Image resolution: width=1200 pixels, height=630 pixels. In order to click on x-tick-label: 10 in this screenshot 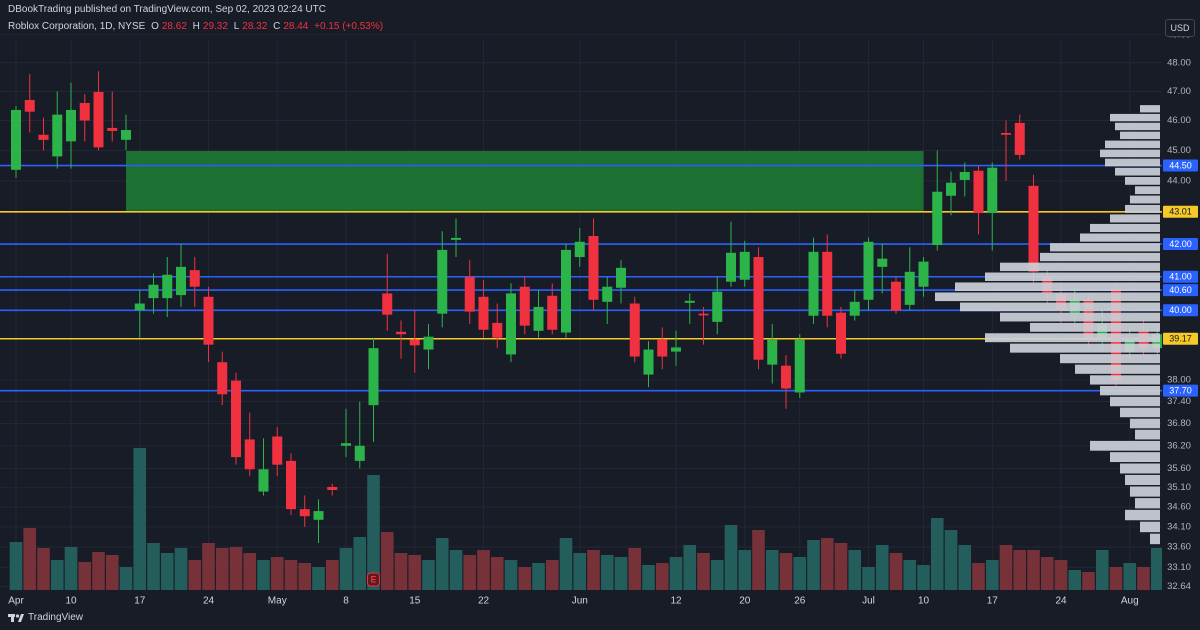, I will do `click(71, 601)`.